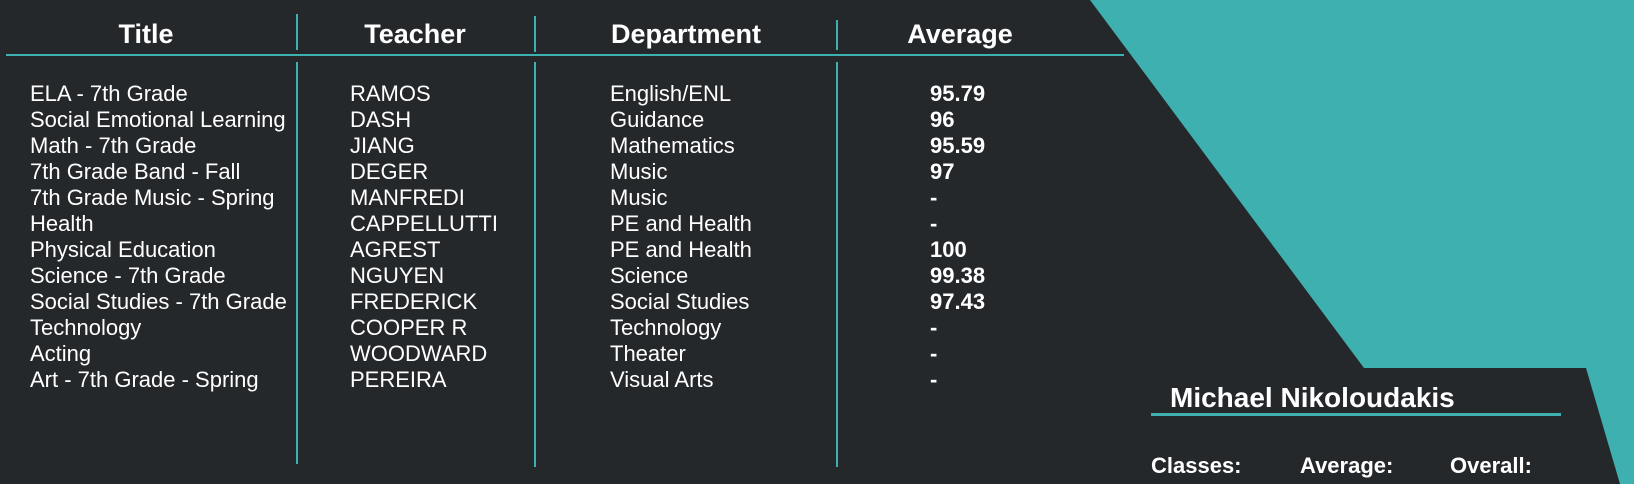 The height and width of the screenshot is (484, 1634). I want to click on teacher-name: JIANG, so click(382, 145).